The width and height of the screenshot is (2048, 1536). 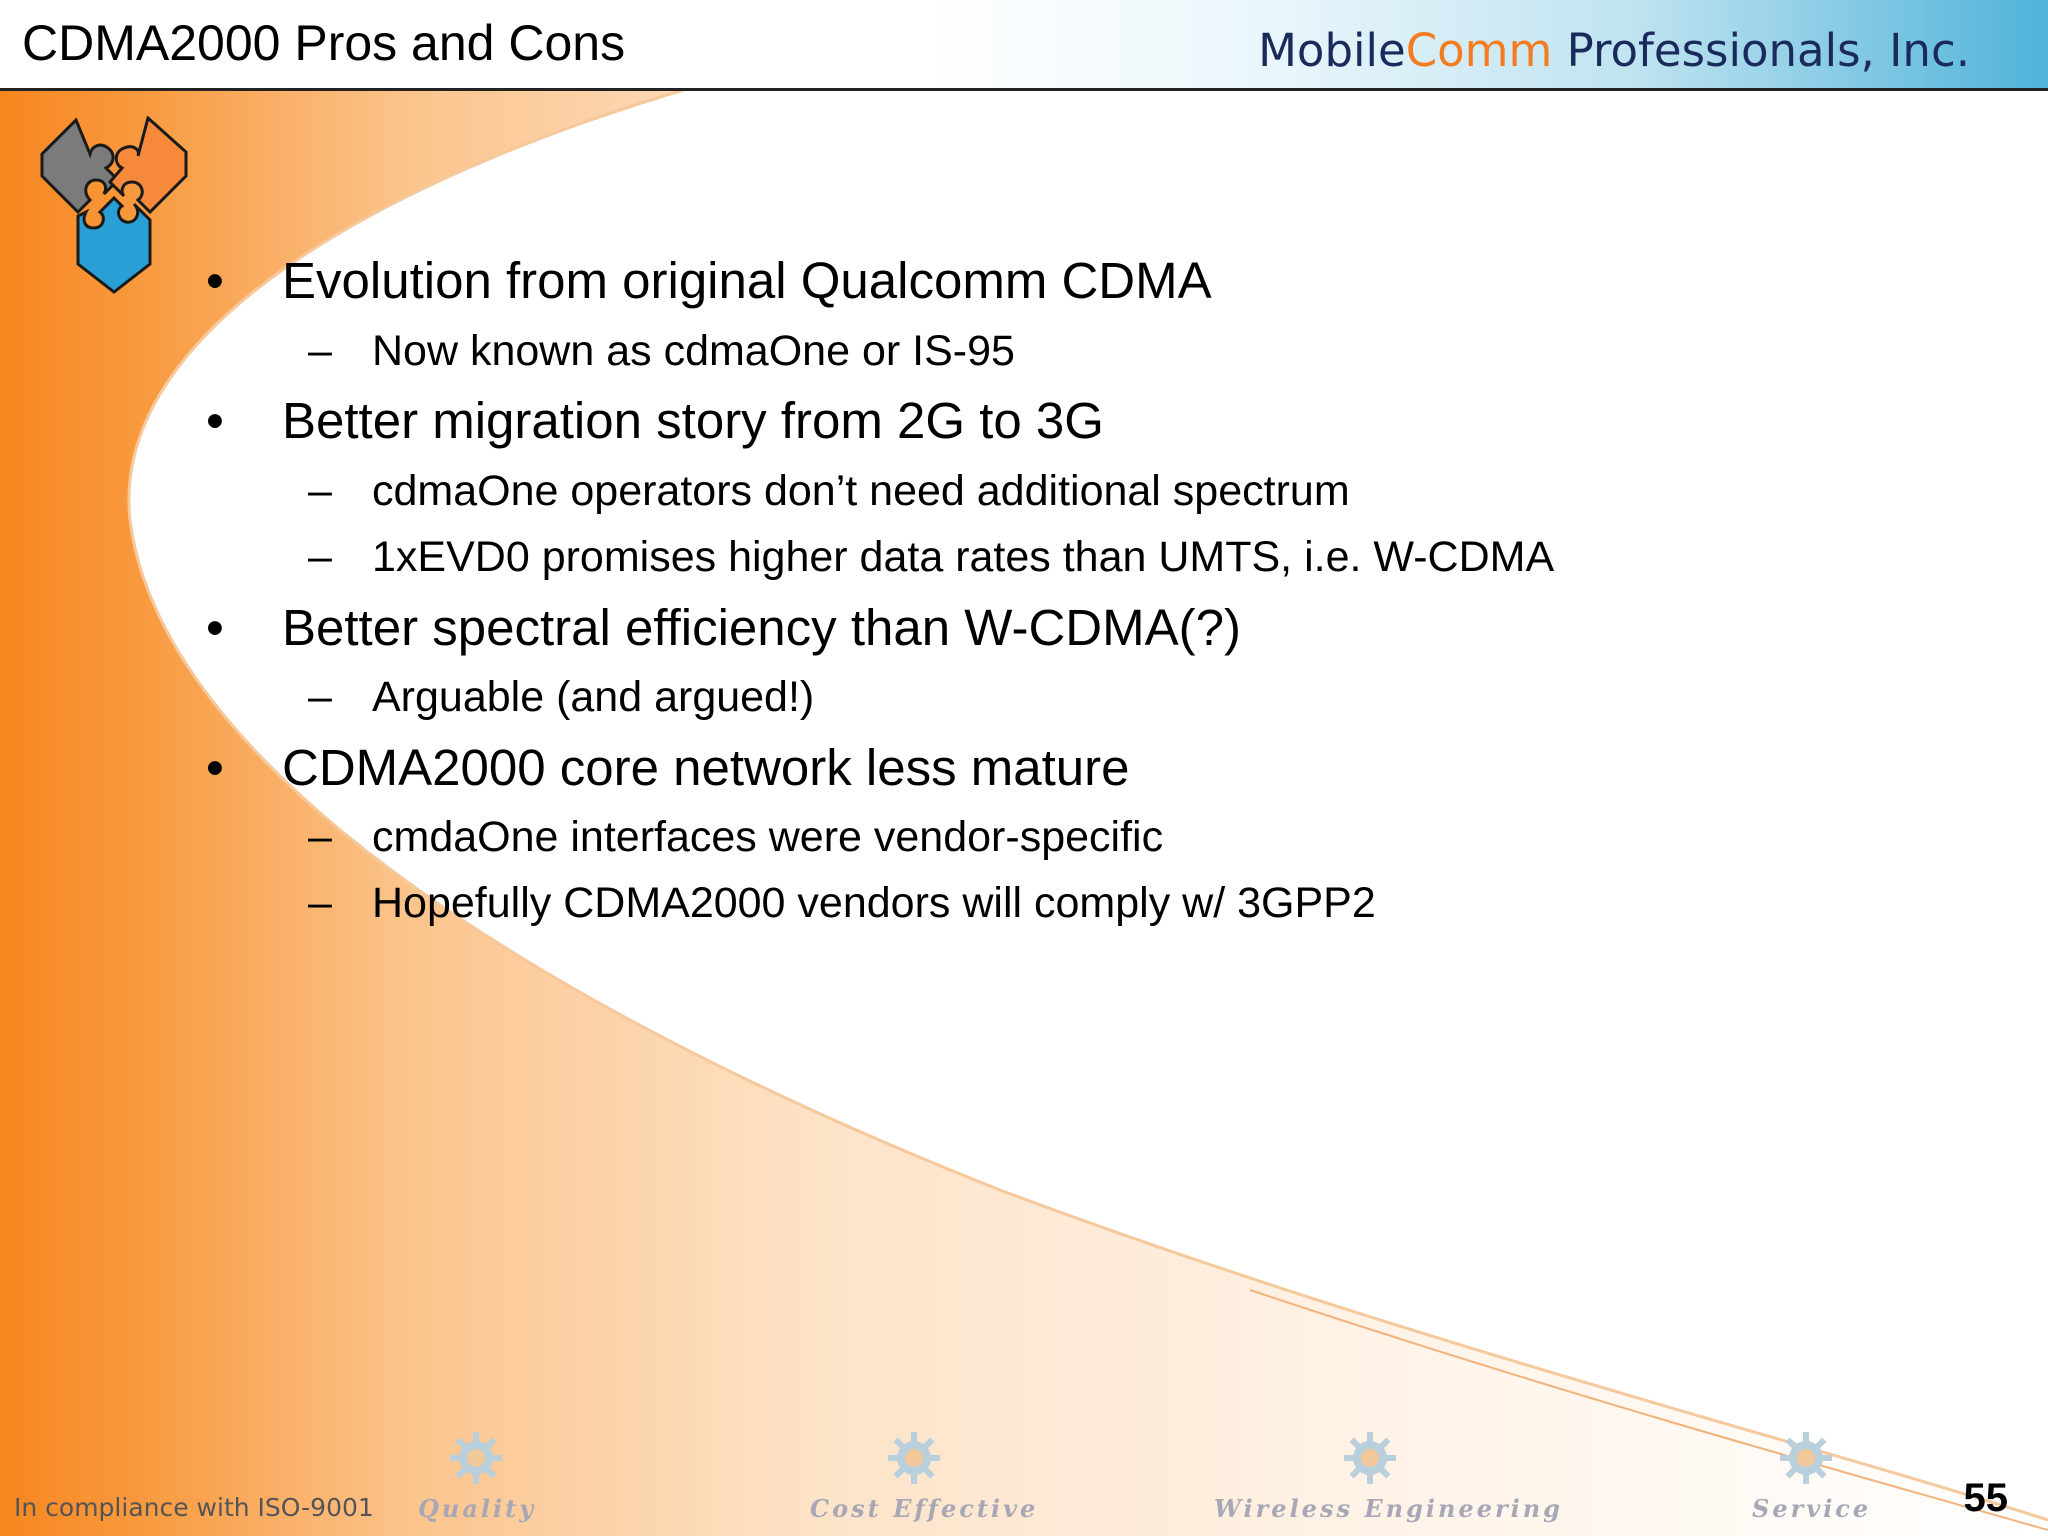 I want to click on puzzle-heart-icon, so click(x=114, y=205).